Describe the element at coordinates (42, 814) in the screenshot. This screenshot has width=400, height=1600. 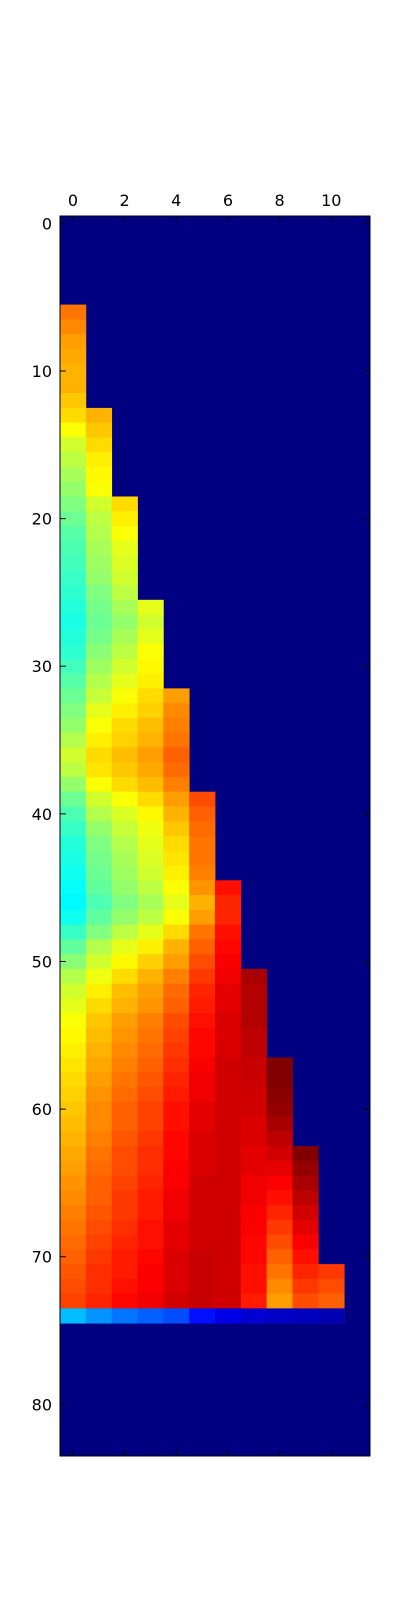
I see `y-tick-label: 40` at that location.